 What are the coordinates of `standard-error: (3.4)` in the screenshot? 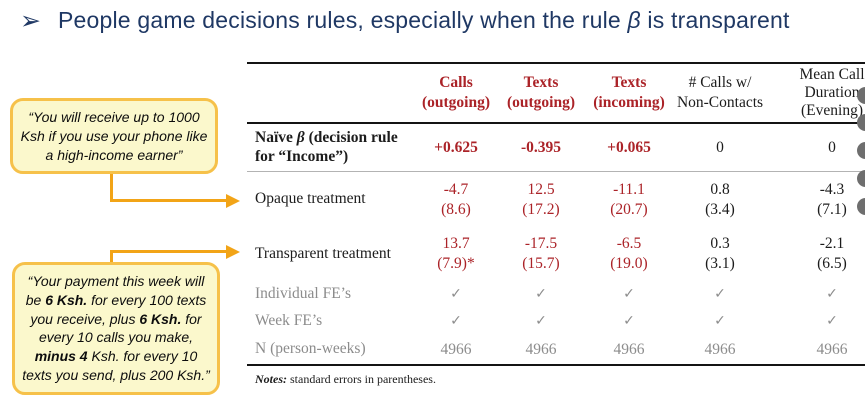 It's located at (720, 209).